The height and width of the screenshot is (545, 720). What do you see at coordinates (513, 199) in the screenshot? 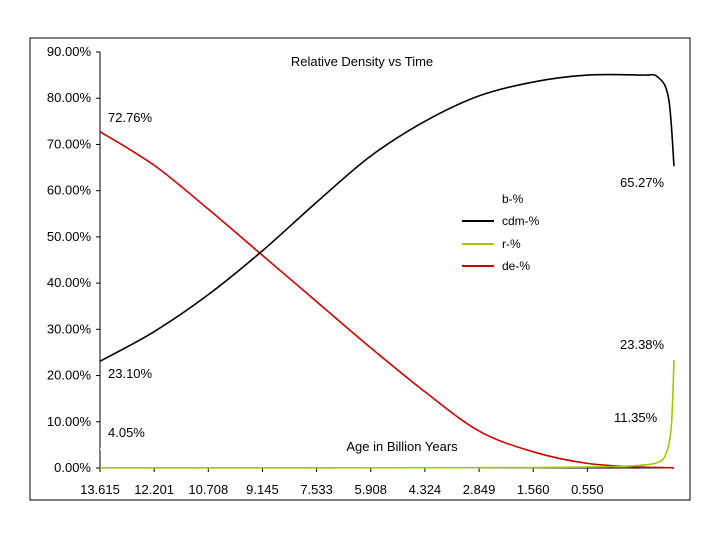
I see `legend-label-b: b-%` at bounding box center [513, 199].